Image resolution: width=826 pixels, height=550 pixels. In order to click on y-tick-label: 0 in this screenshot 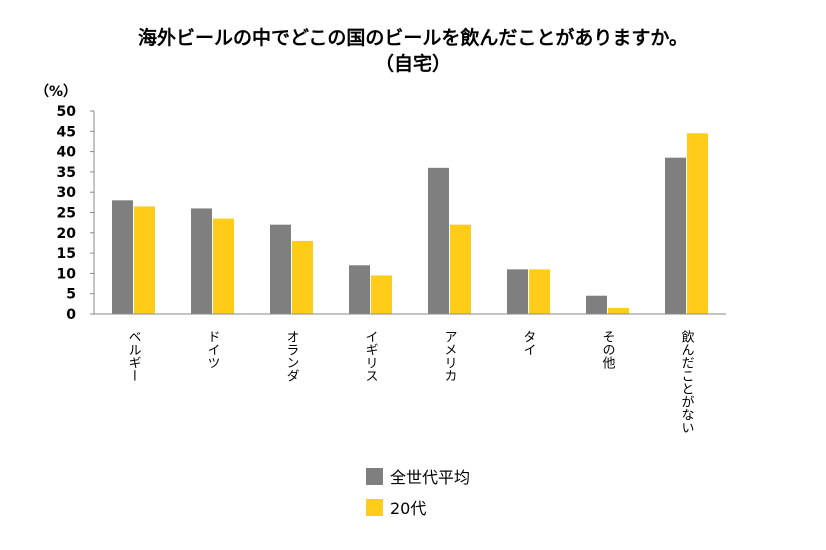, I will do `click(71, 315)`.